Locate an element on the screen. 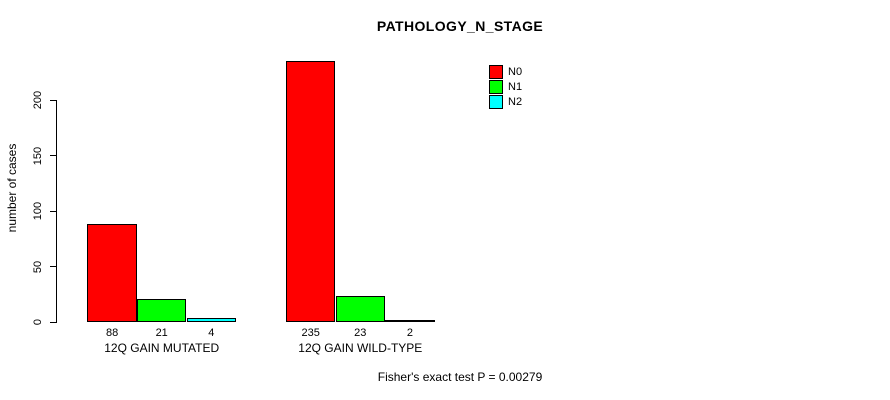 This screenshot has width=890, height=400. y-tick-label: 200 is located at coordinates (38, 100).